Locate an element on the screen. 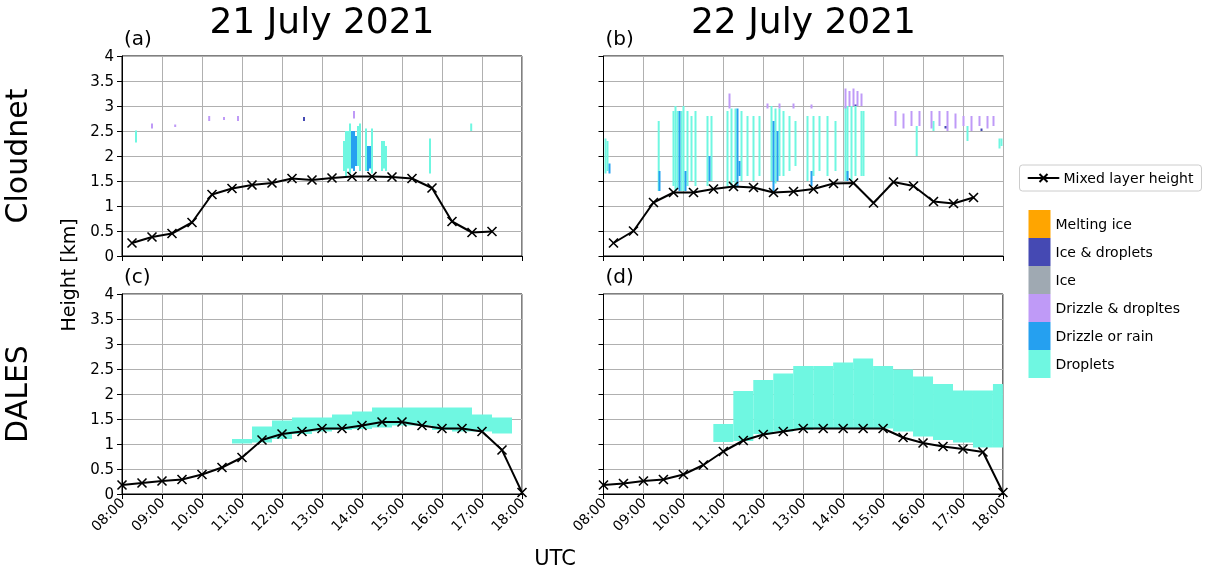 The width and height of the screenshot is (1226, 574). text: (d) is located at coordinates (619, 276).